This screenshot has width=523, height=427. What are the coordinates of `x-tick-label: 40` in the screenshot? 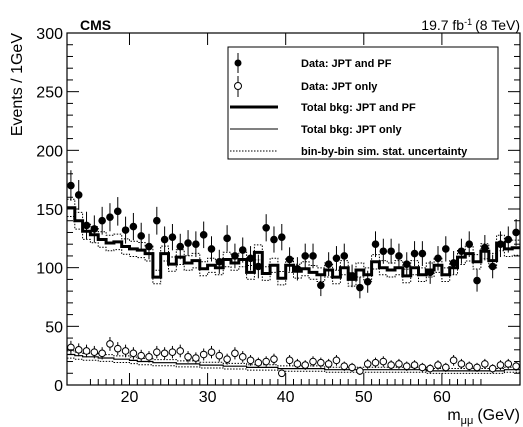 It's located at (286, 397).